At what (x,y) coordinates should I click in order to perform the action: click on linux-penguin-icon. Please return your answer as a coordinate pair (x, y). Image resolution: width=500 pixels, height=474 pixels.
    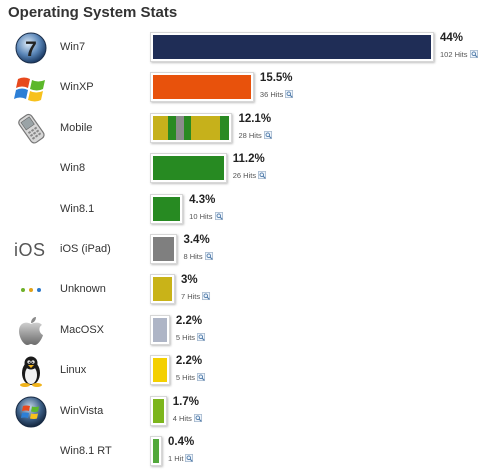
    Looking at the image, I should click on (31, 371).